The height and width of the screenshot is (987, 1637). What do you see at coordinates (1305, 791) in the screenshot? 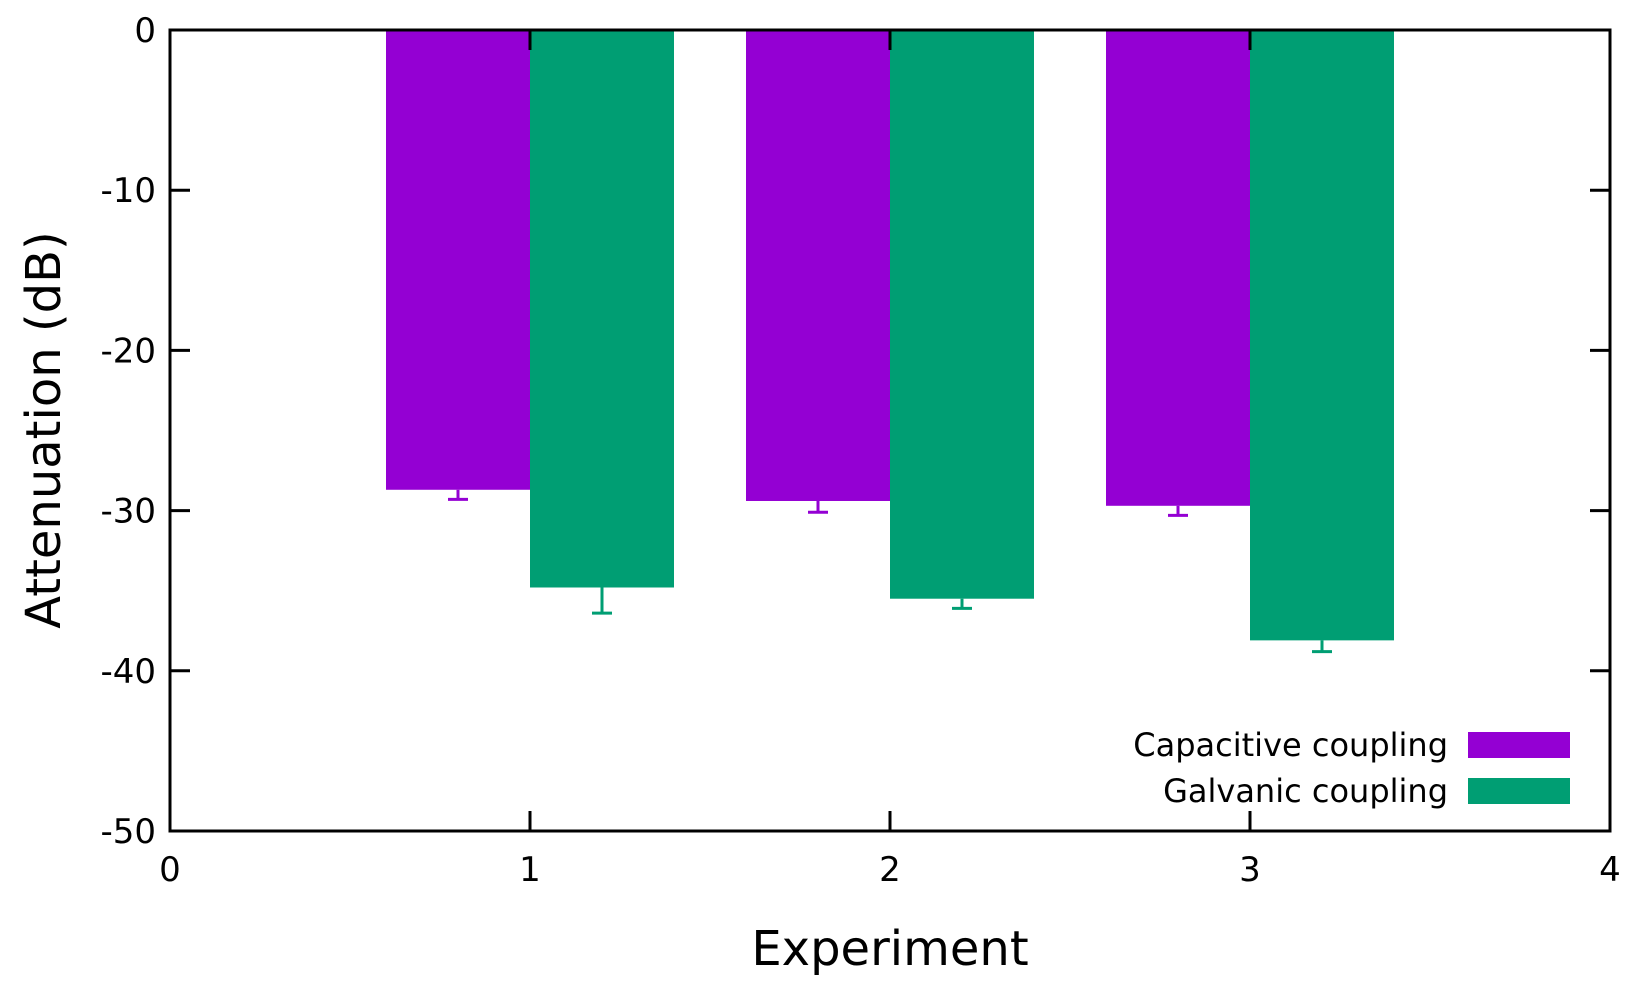
I see `legend-label-galvanic: Galvanic coupling` at bounding box center [1305, 791].